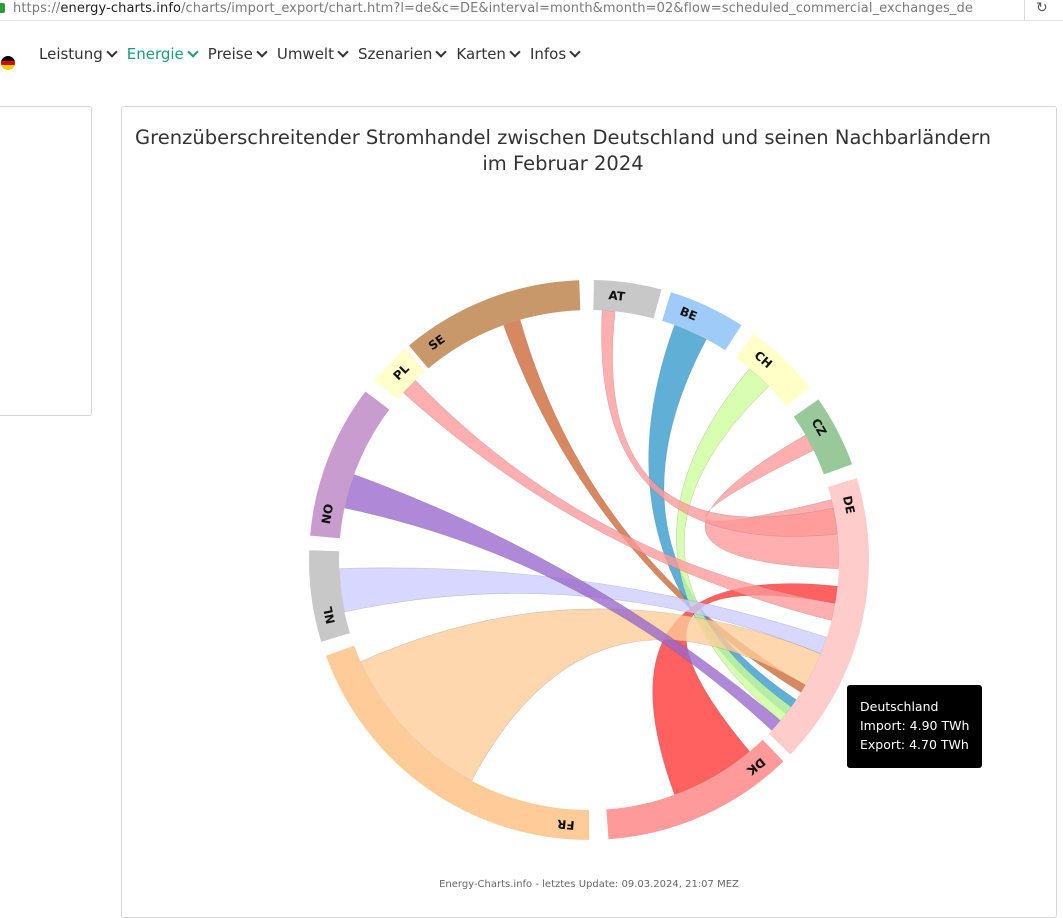  I want to click on tooltip-export: Export: 4.70 TWh, so click(914, 744).